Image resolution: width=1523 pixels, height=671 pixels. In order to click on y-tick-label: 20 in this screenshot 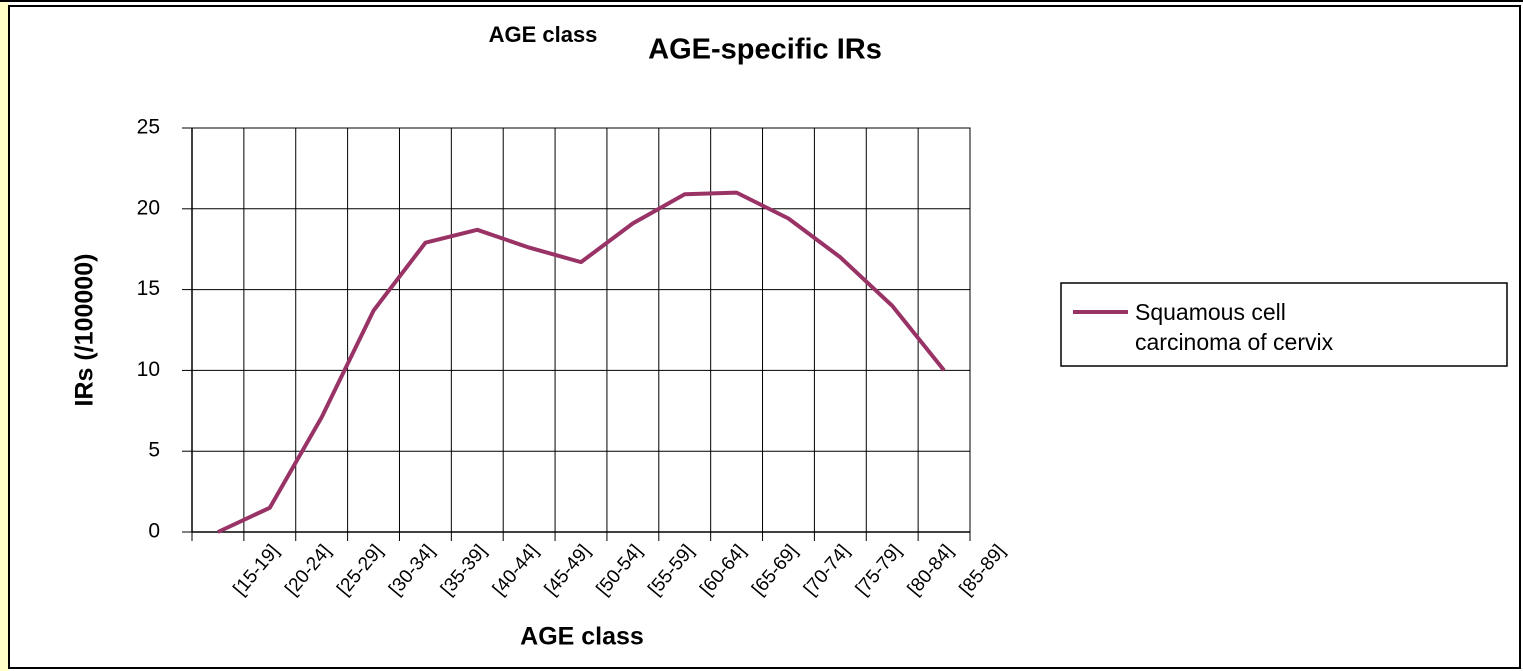, I will do `click(148, 207)`.